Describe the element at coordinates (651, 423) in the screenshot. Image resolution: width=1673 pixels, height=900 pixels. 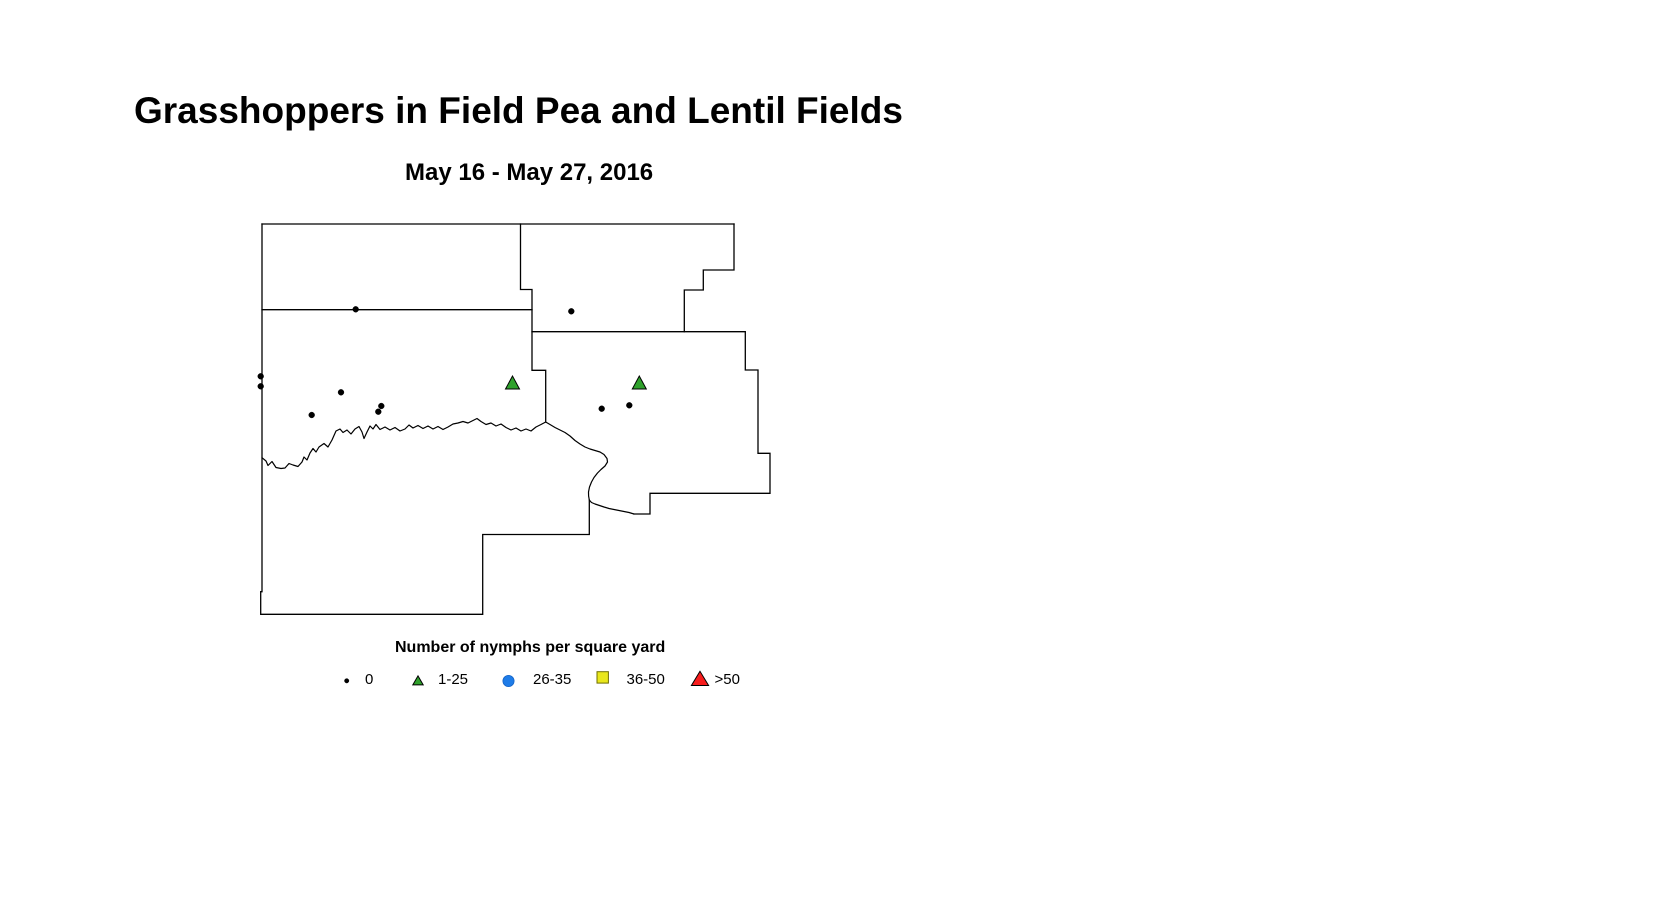
I see `county-line-east` at that location.